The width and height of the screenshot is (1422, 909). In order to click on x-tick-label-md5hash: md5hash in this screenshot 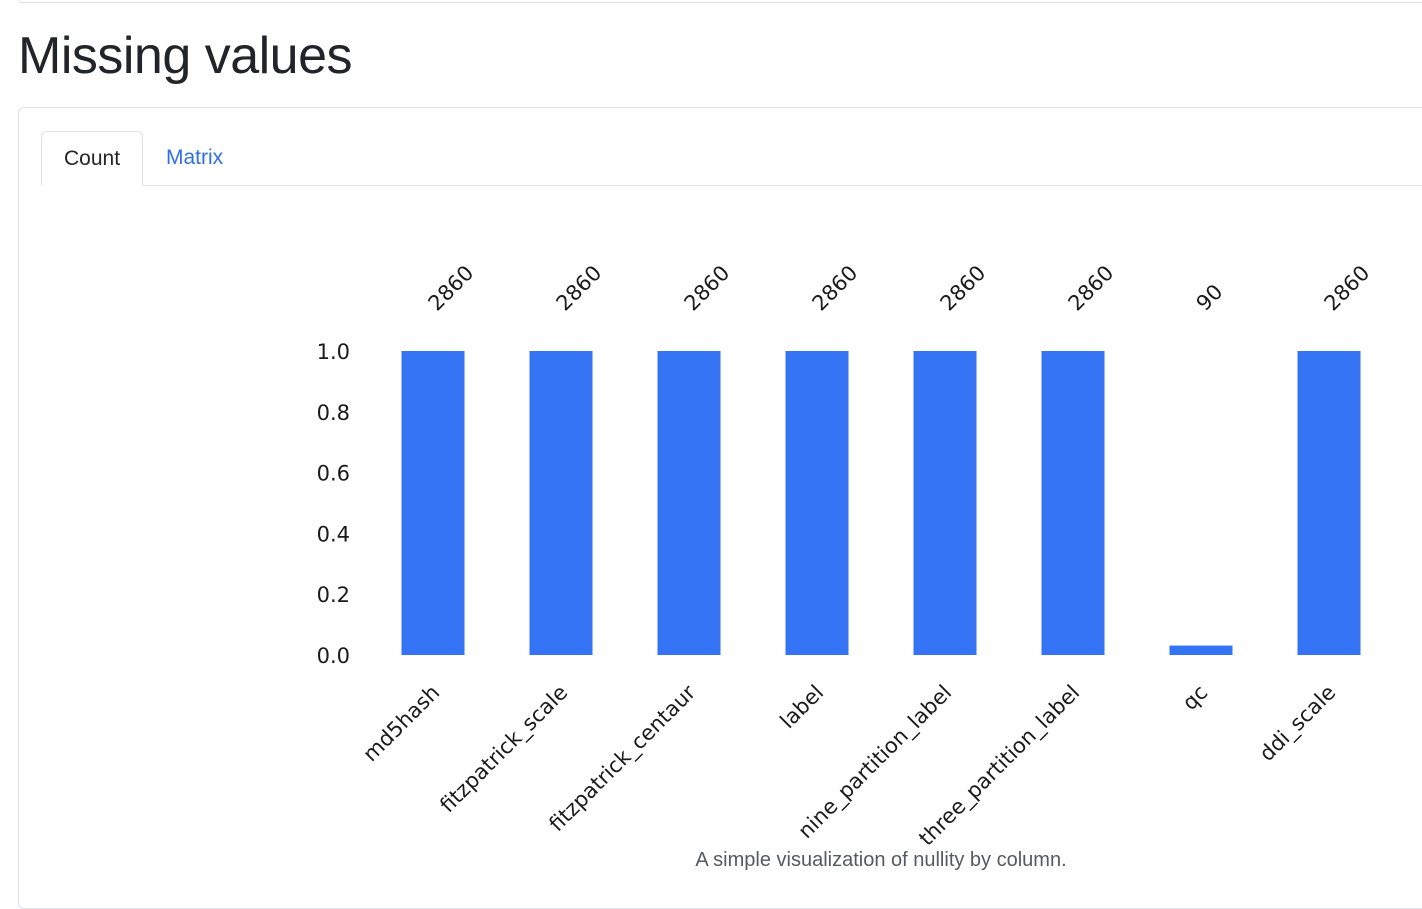, I will do `click(401, 723)`.